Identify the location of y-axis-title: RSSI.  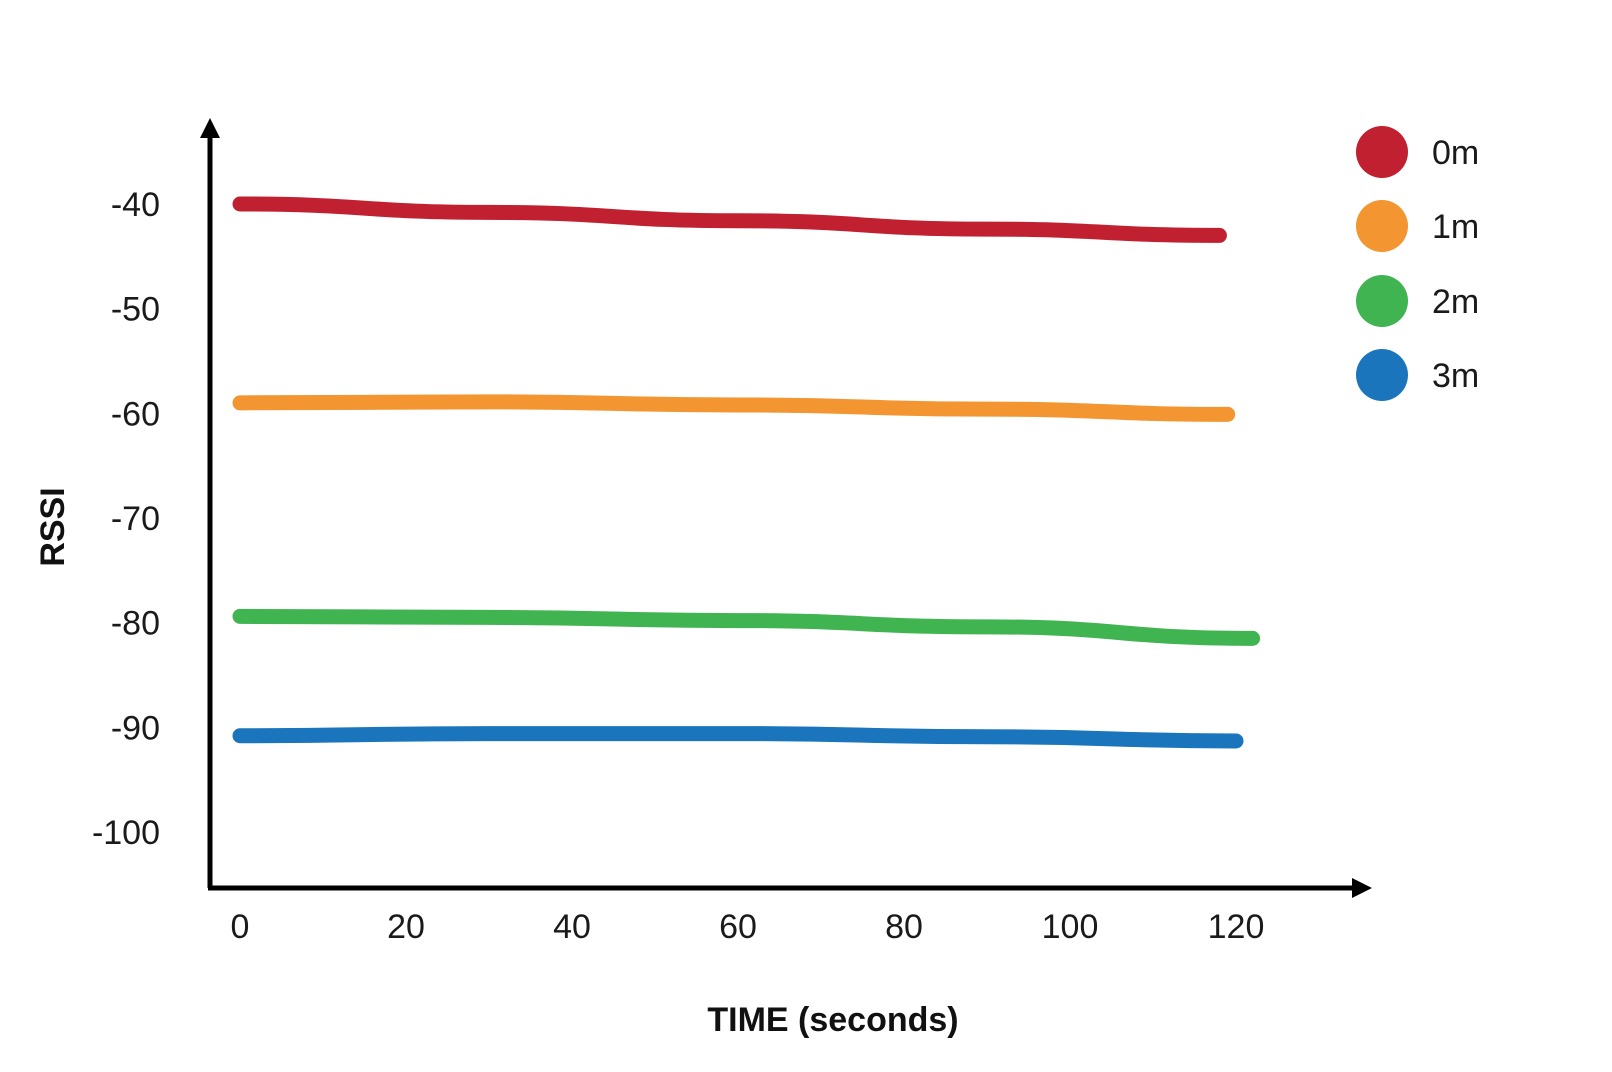
(53, 526).